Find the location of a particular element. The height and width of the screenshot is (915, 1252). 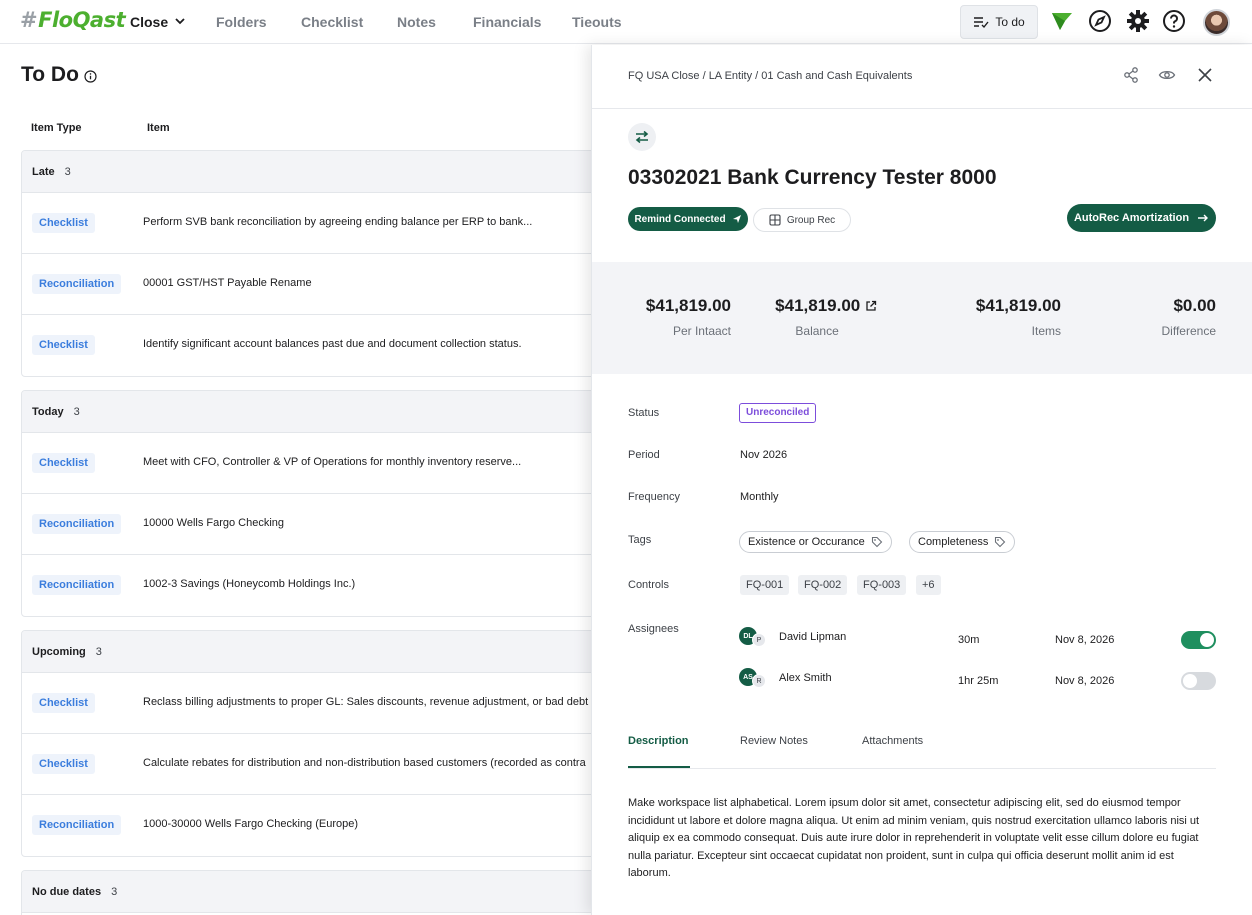

group-header: No due dates 3 is located at coordinates (311, 892).